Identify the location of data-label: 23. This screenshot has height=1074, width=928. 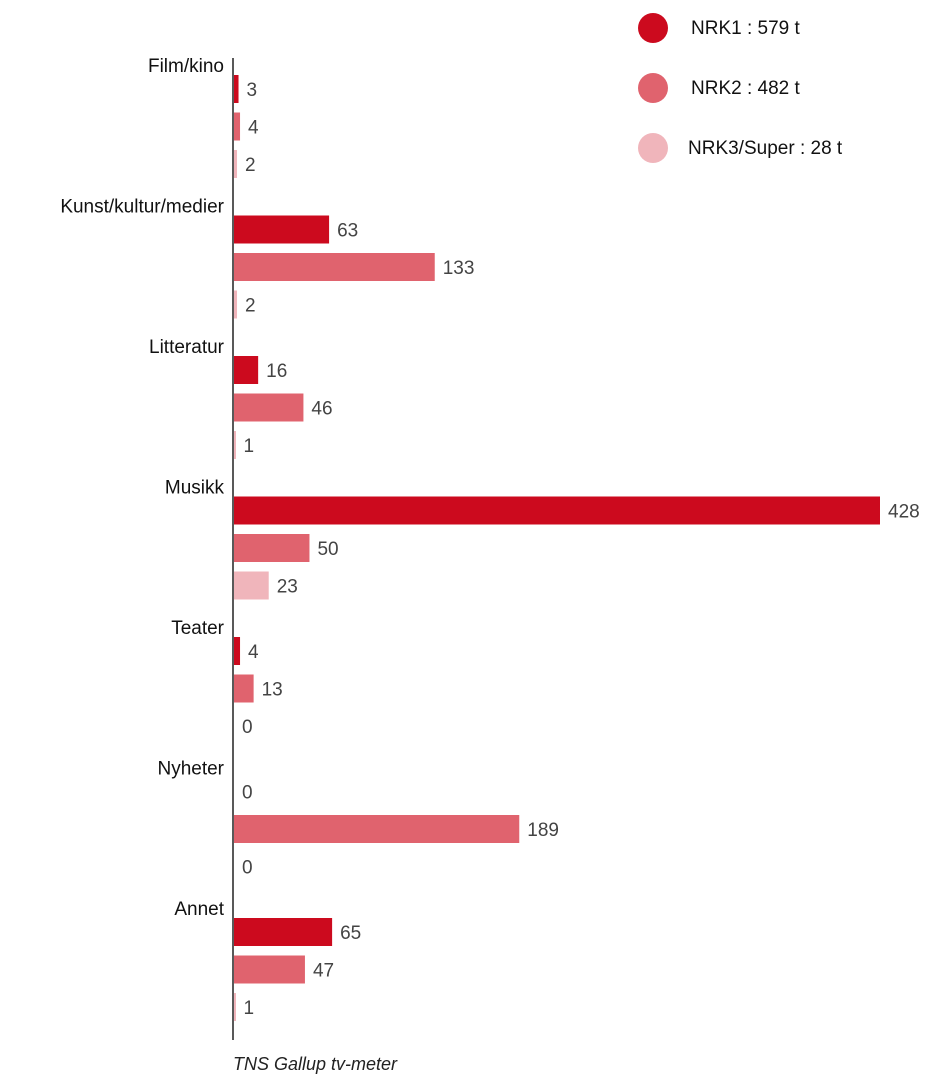
(287, 587).